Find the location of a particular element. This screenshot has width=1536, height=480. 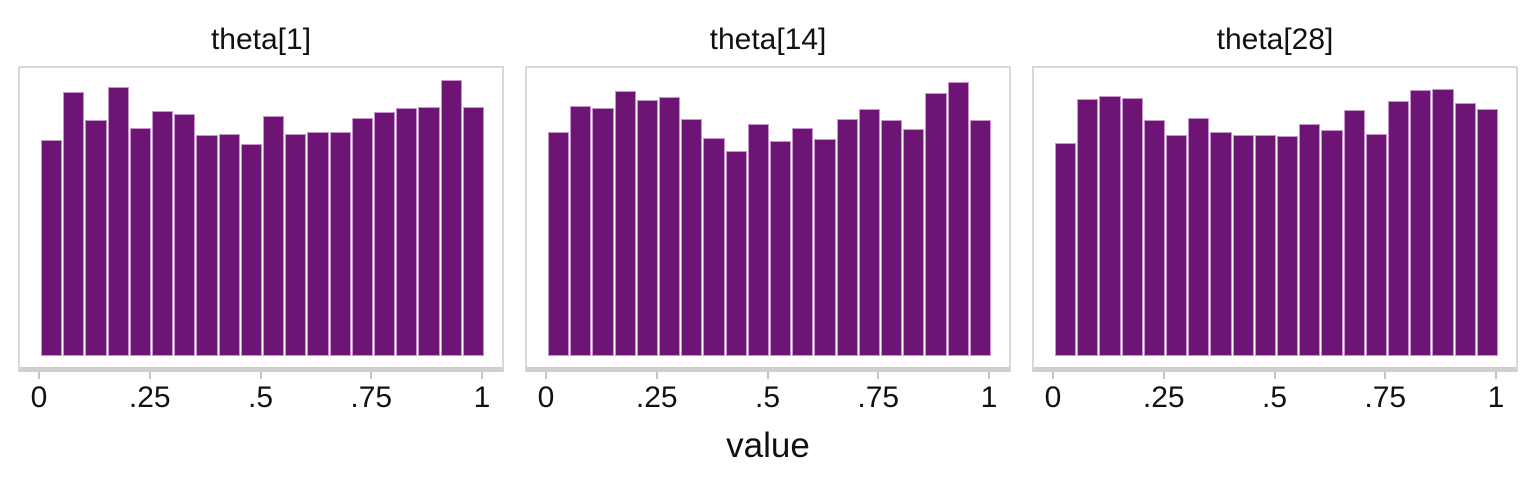

panel-title: theta[1] is located at coordinates (261, 39).